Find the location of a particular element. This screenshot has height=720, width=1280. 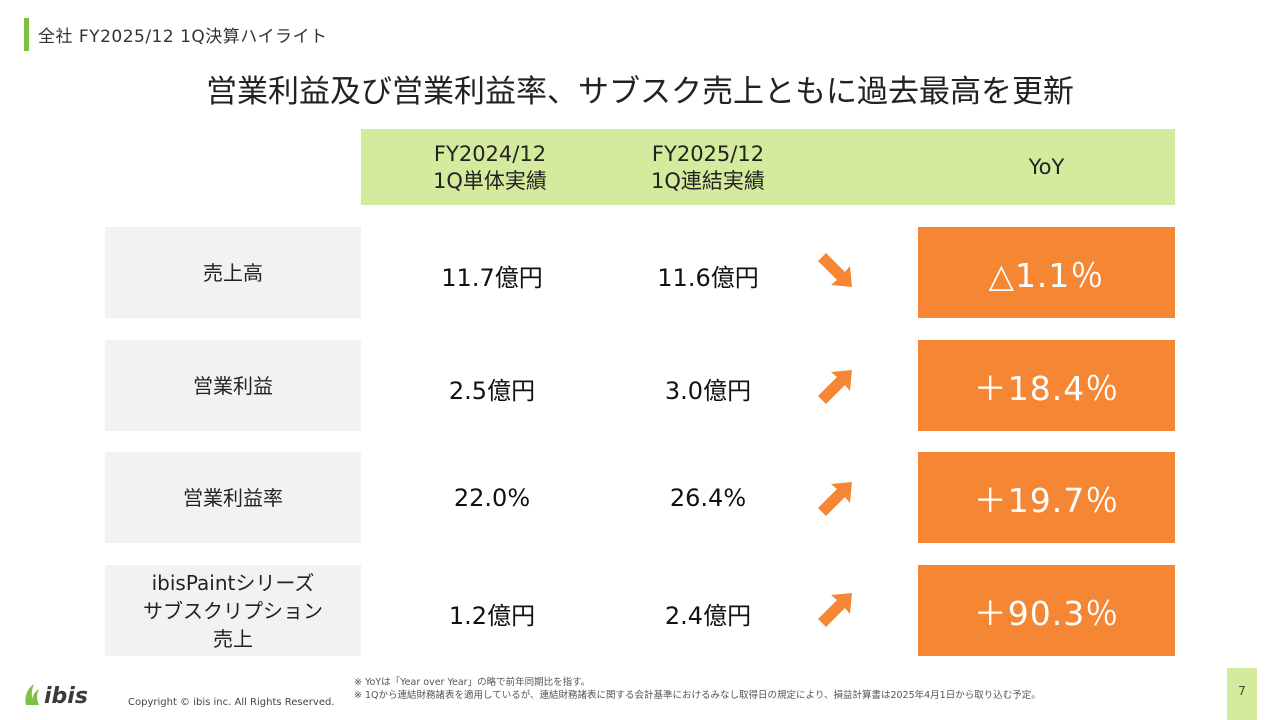

column-header-fy2025: FY2025/12 1Q連結実績 is located at coordinates (708, 168).